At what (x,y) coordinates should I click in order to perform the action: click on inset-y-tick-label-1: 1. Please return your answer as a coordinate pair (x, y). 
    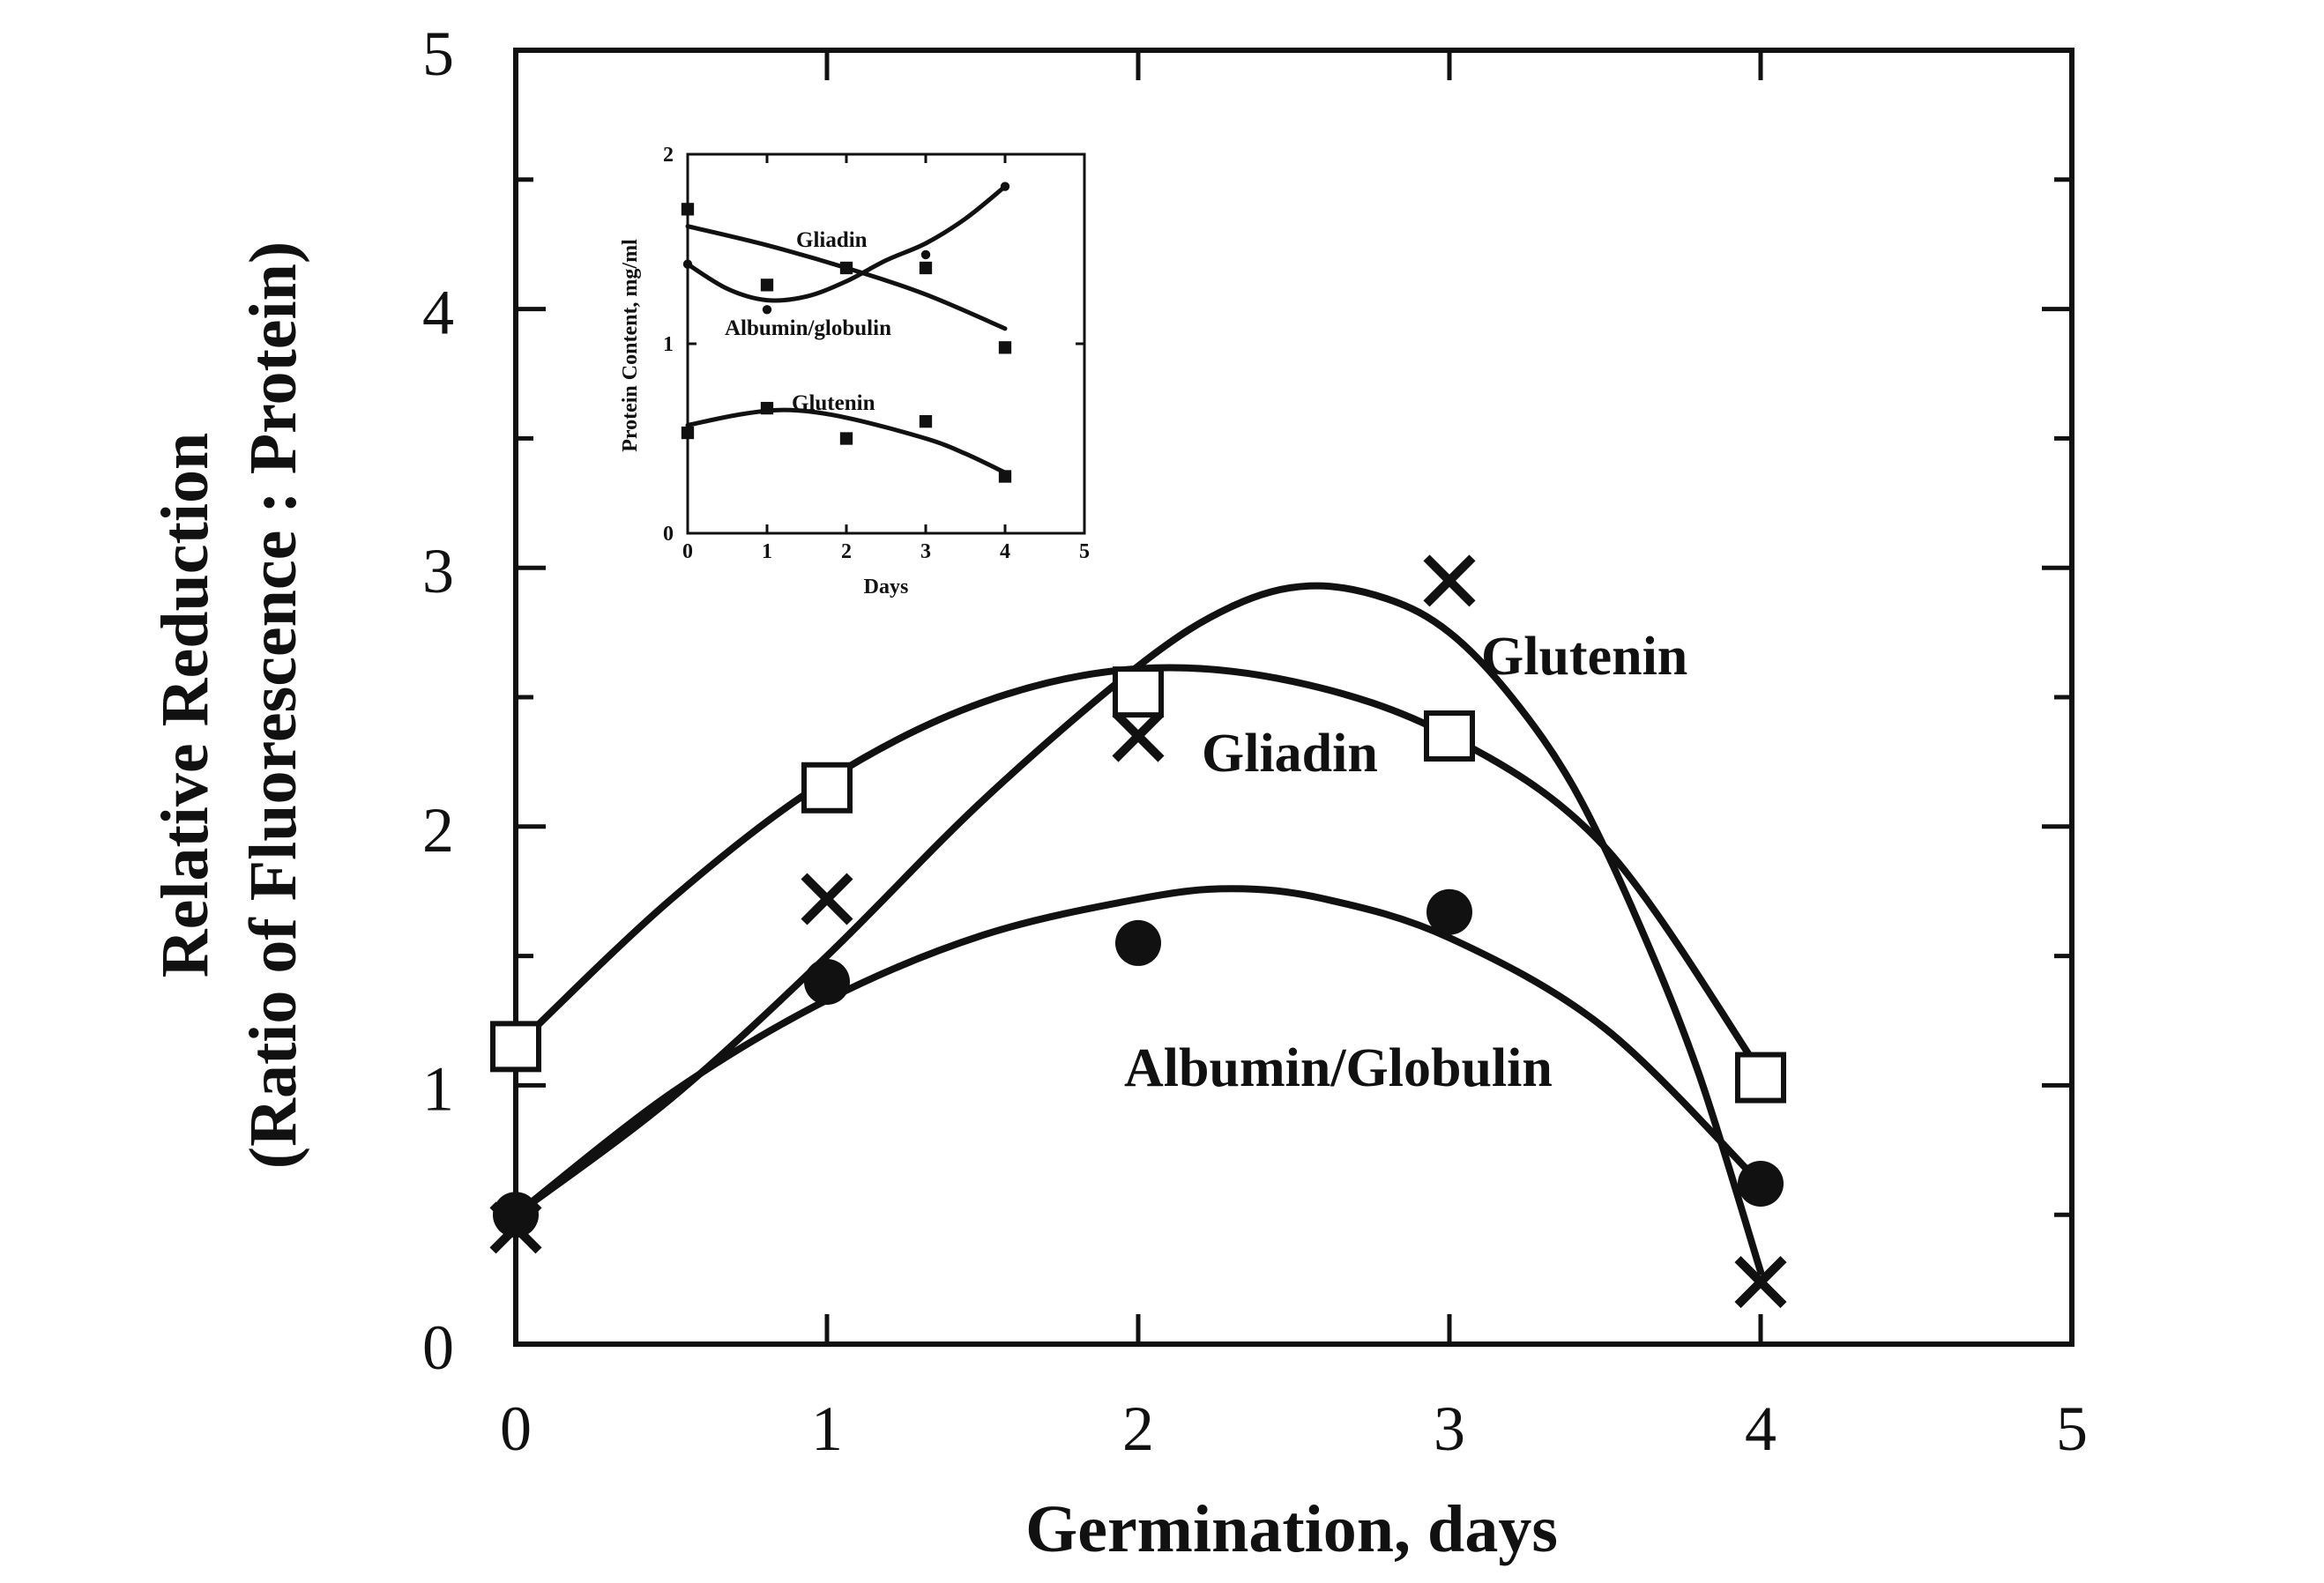
    Looking at the image, I should click on (668, 344).